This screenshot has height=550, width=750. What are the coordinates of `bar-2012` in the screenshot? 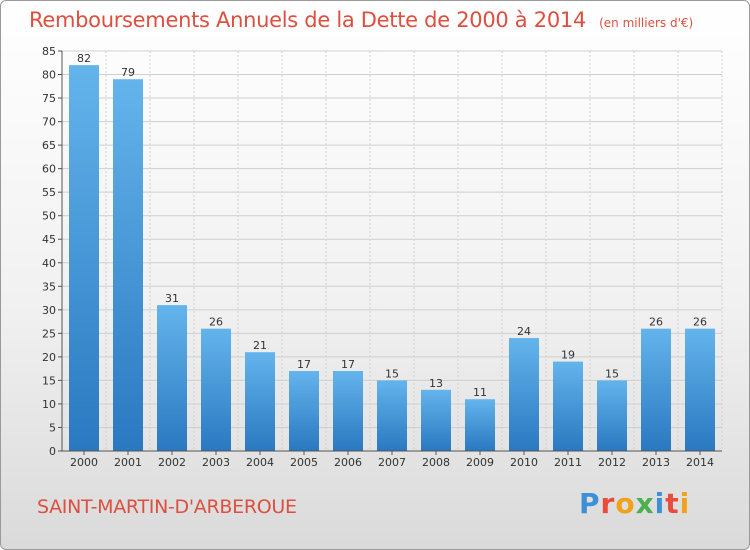 It's located at (612, 415).